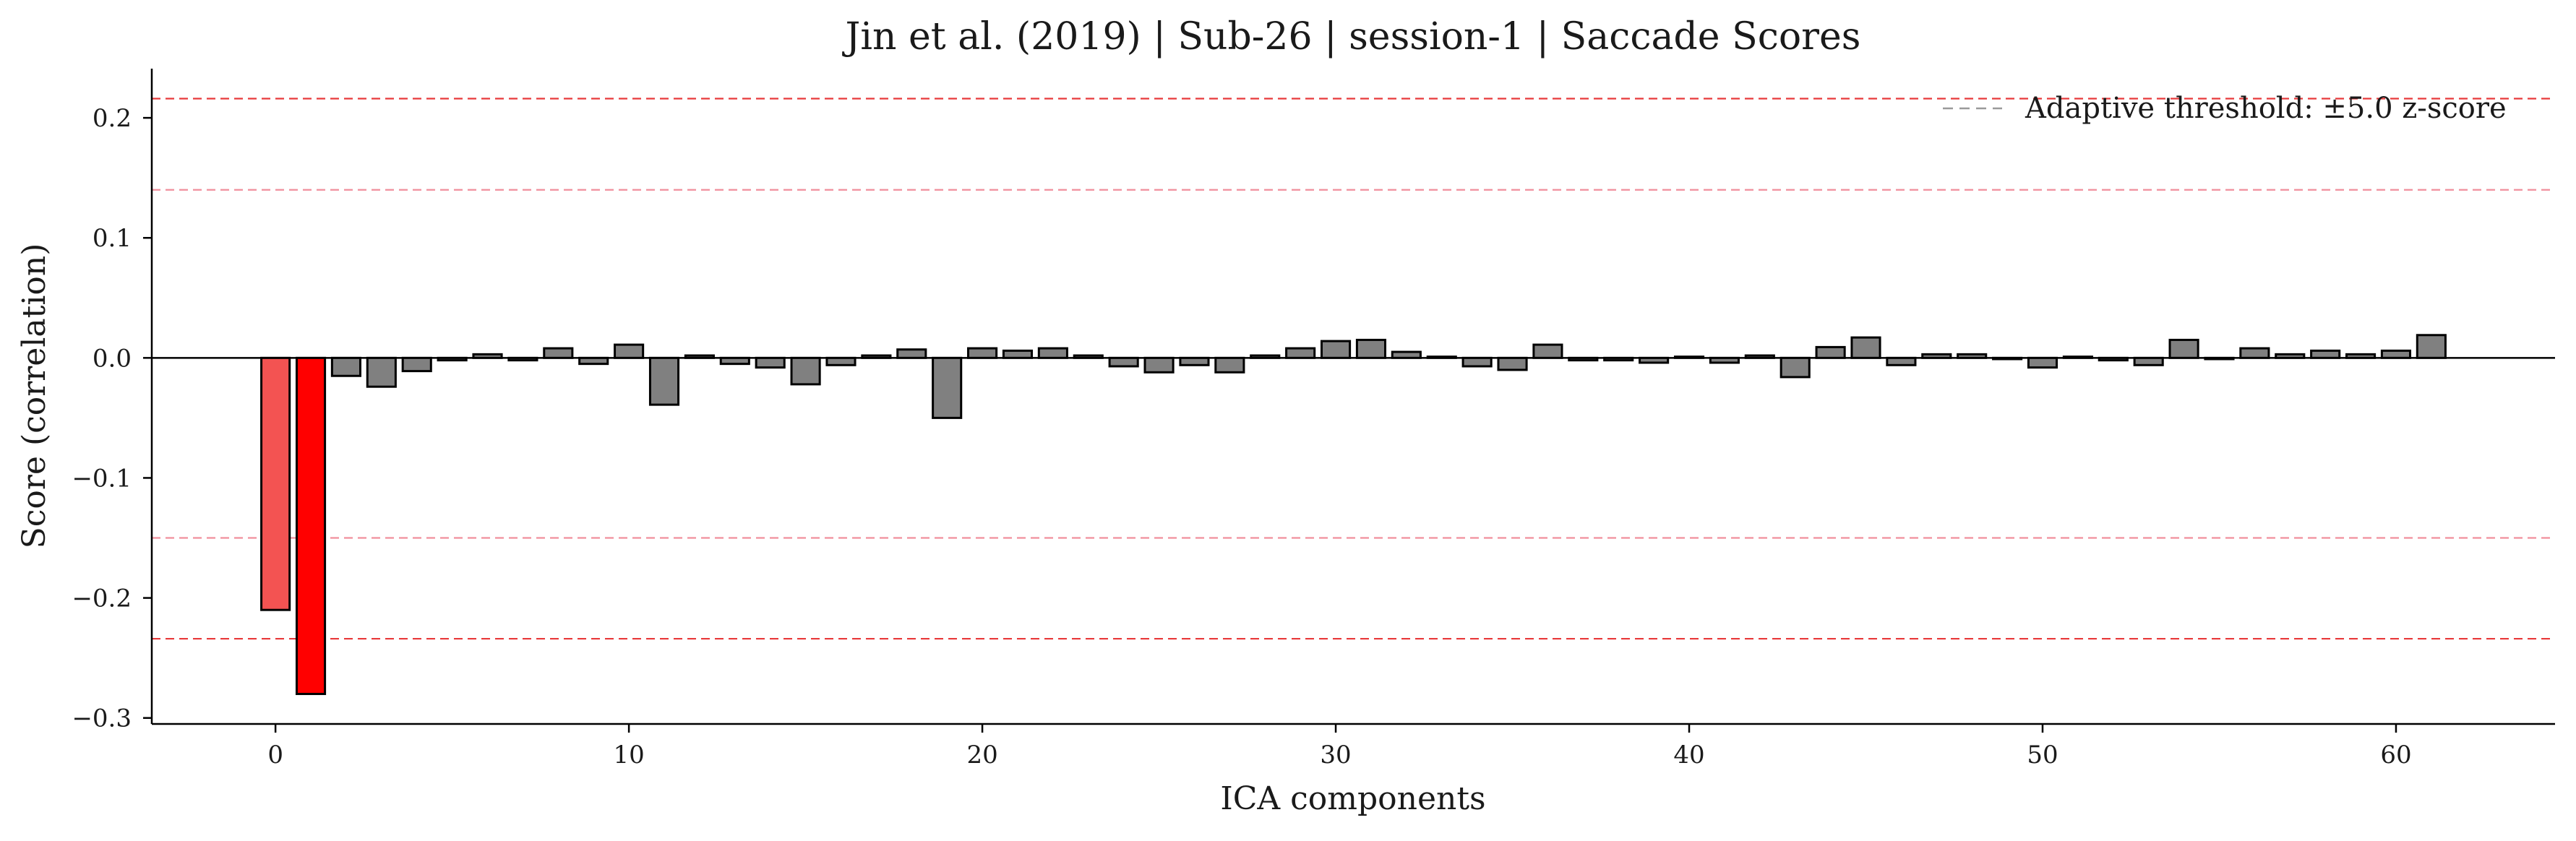 The width and height of the screenshot is (2576, 841). Describe the element at coordinates (113, 118) in the screenshot. I see `y-tick-label: 0.2` at that location.